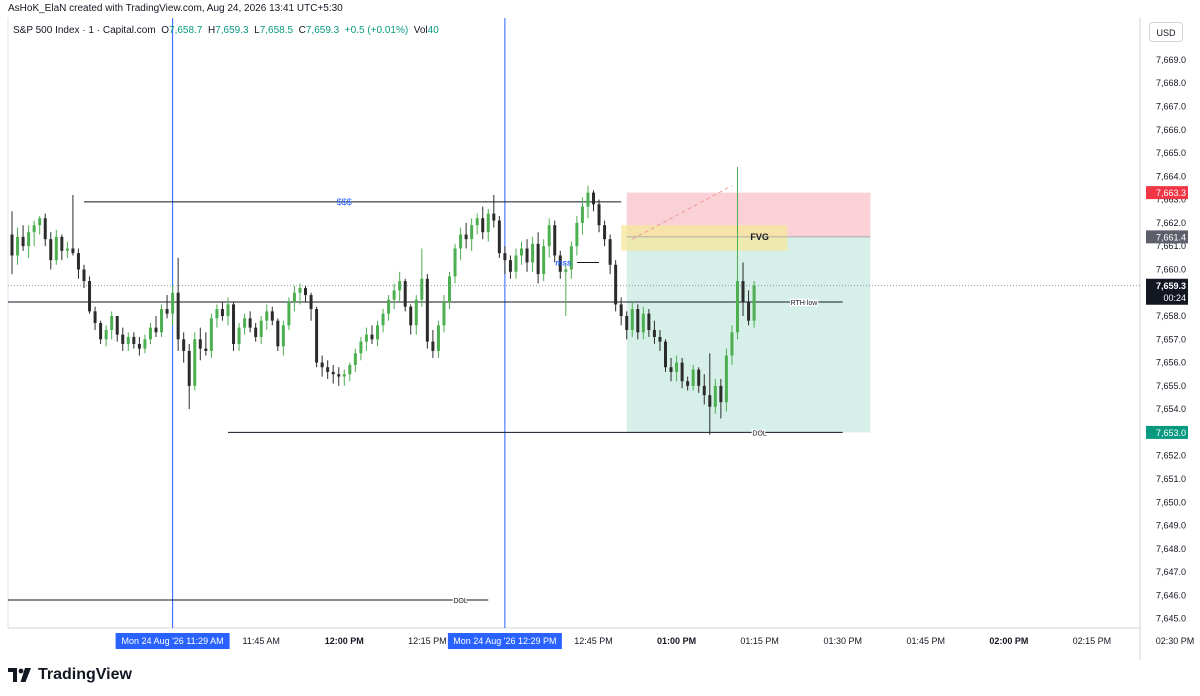 This screenshot has width=1200, height=696. I want to click on currency-button: USD, so click(1166, 32).